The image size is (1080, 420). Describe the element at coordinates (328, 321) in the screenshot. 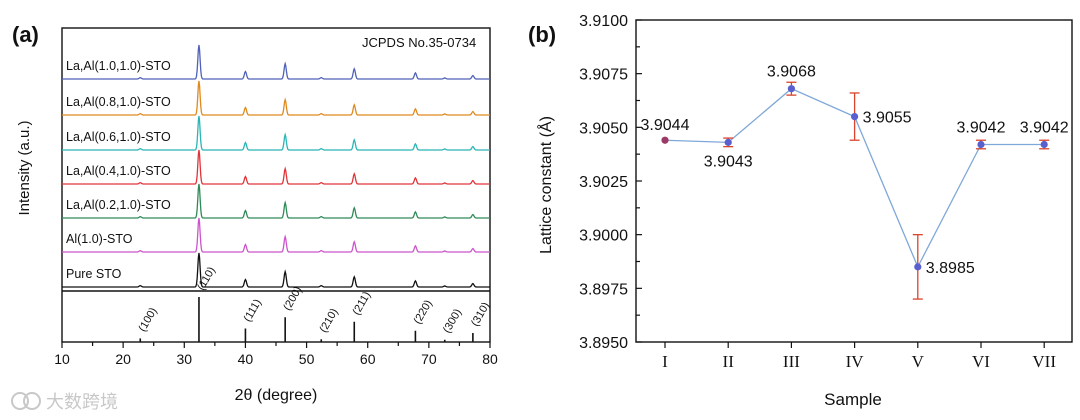

I see `reference-label: (210)` at that location.